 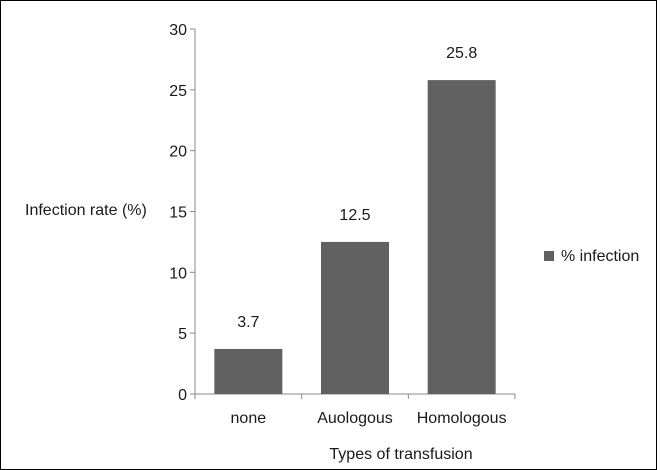 I want to click on legend: % infection, so click(x=591, y=256).